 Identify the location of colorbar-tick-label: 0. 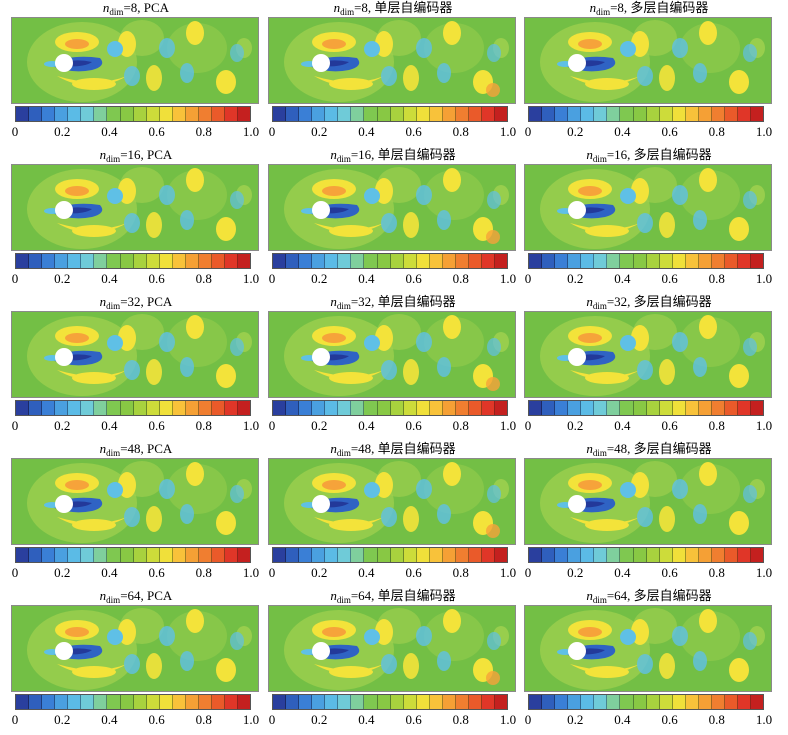
(15, 425).